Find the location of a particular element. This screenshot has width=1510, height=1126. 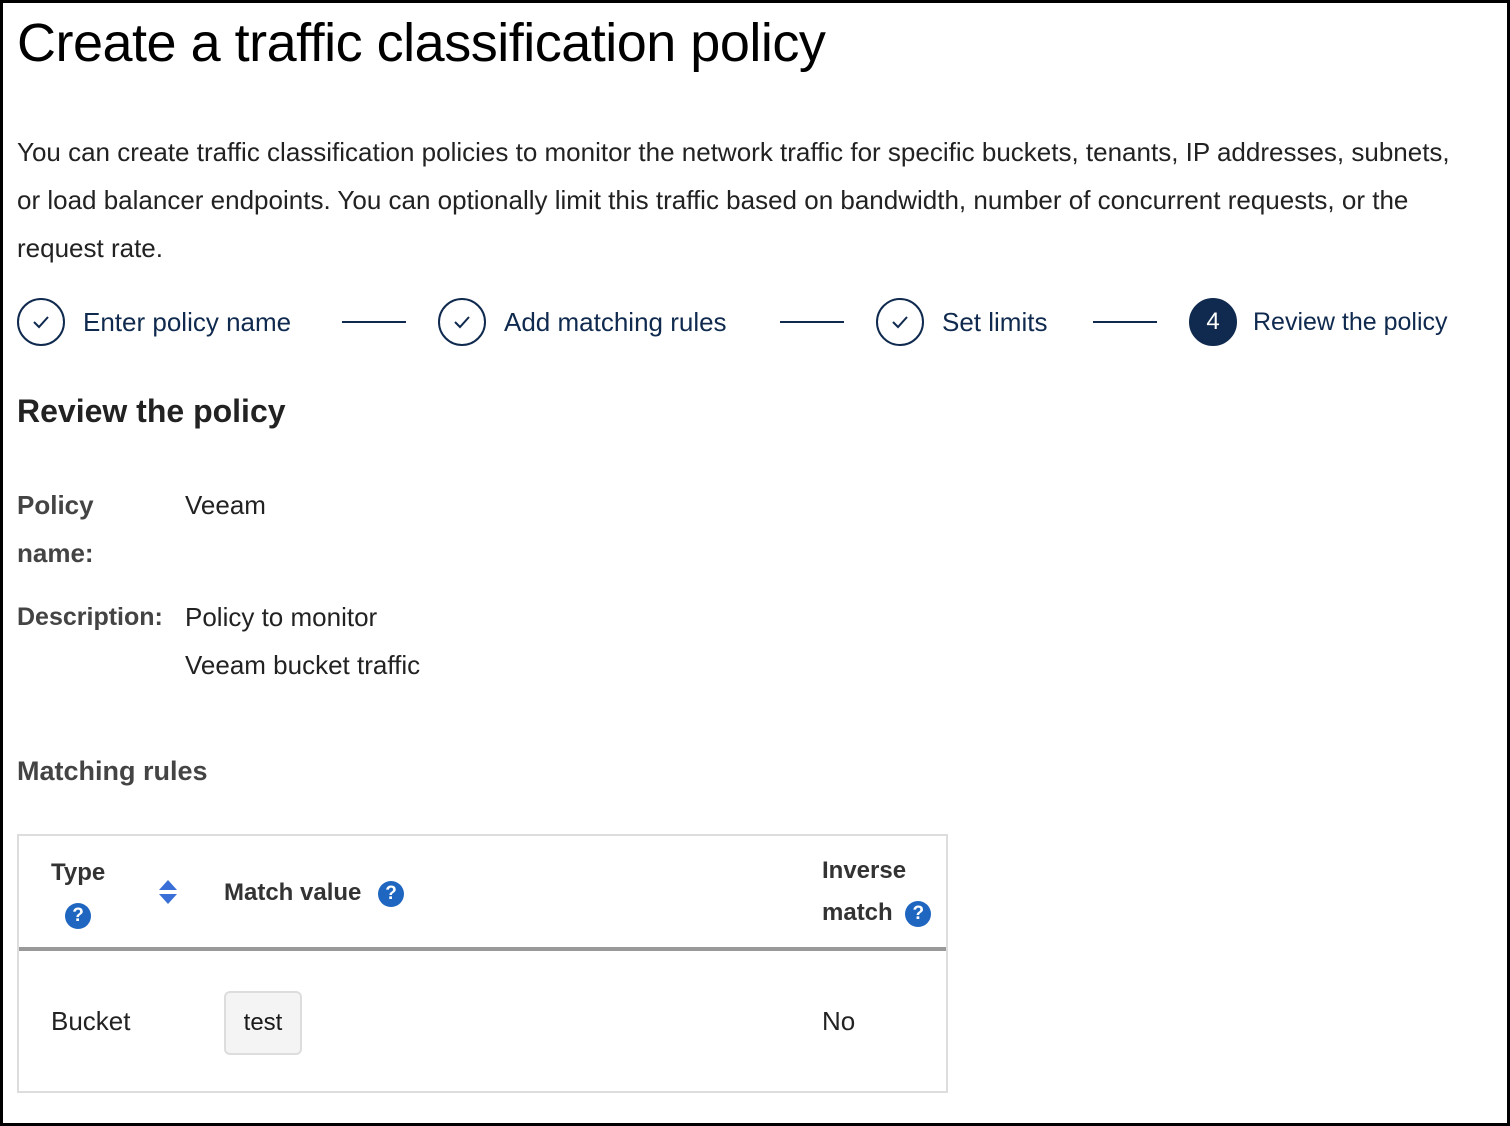

step-label: Set limits is located at coordinates (995, 321).